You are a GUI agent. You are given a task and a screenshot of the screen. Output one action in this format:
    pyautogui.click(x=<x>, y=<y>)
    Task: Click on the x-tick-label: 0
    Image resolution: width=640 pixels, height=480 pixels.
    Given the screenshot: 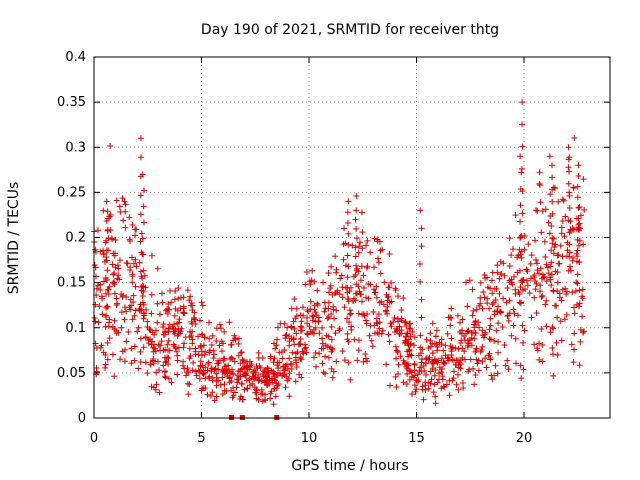 What is the action you would take?
    pyautogui.click(x=94, y=438)
    